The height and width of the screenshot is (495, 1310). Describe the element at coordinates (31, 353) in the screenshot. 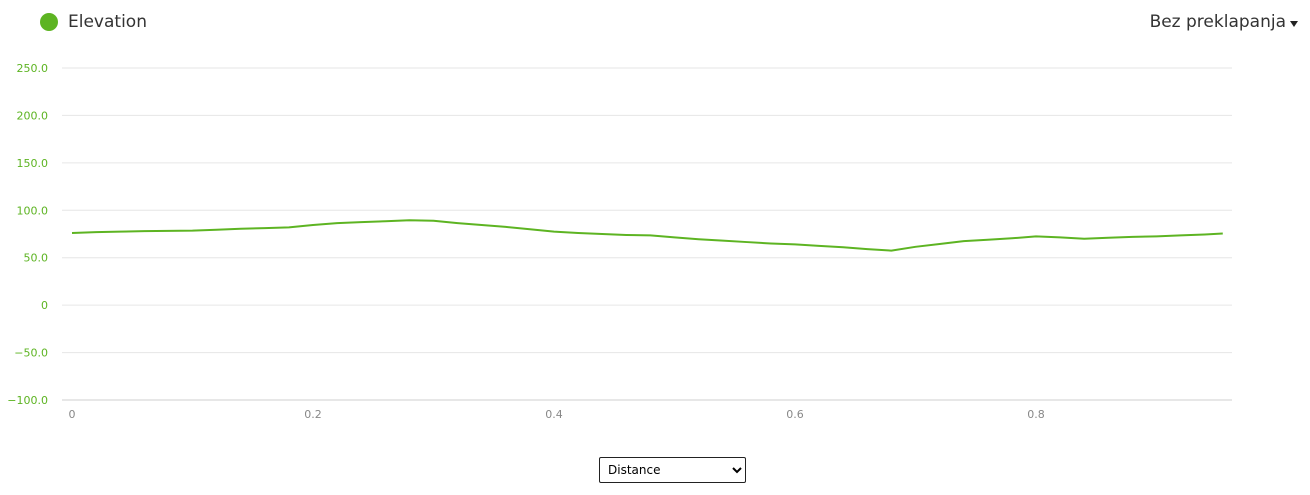

I see `y-tick-label: −50.0` at that location.